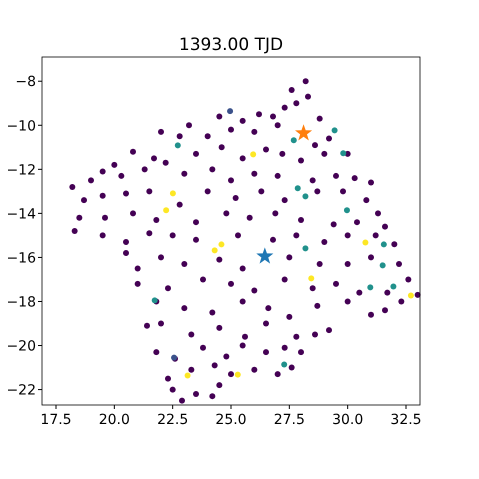 The image size is (479, 479). I want to click on y-tick-label: −16, so click(21, 258).